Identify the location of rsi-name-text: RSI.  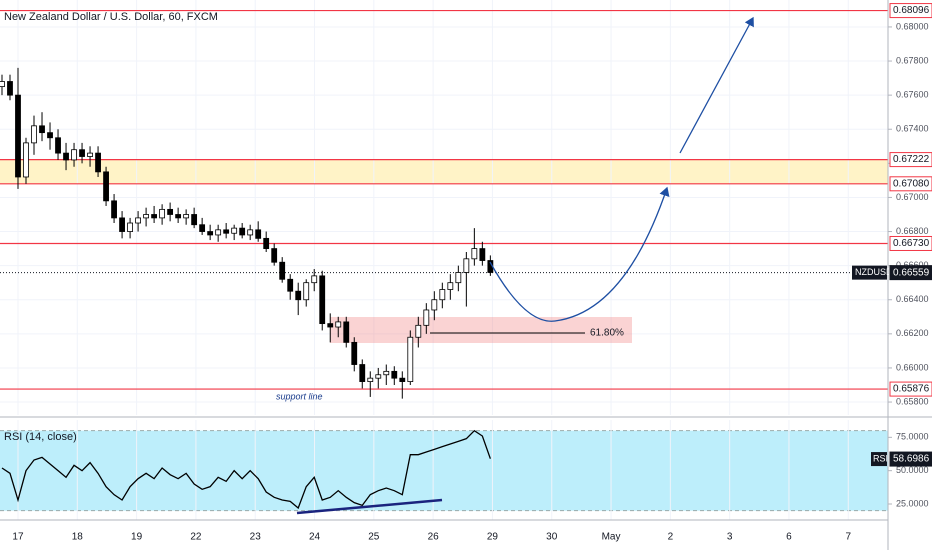
(880, 458).